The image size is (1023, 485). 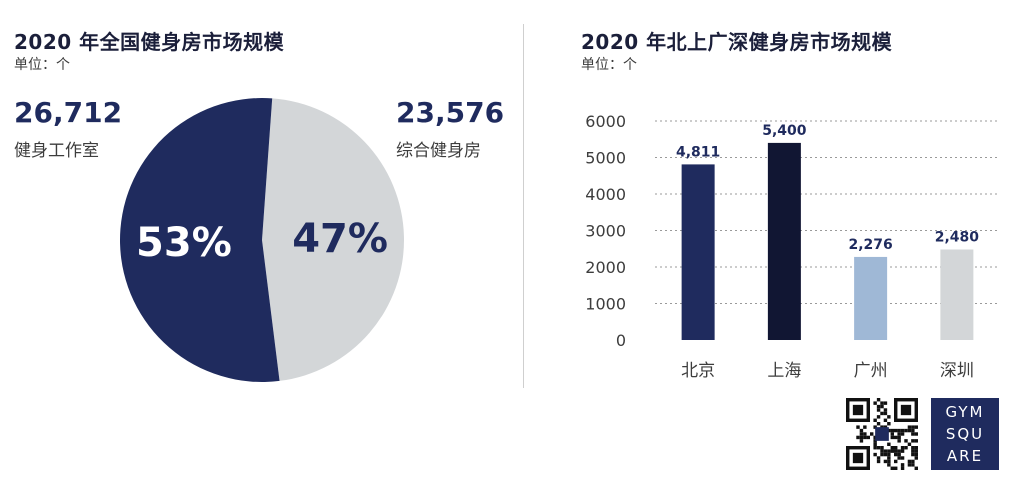 What do you see at coordinates (882, 434) in the screenshot?
I see `qr-center-mark` at bounding box center [882, 434].